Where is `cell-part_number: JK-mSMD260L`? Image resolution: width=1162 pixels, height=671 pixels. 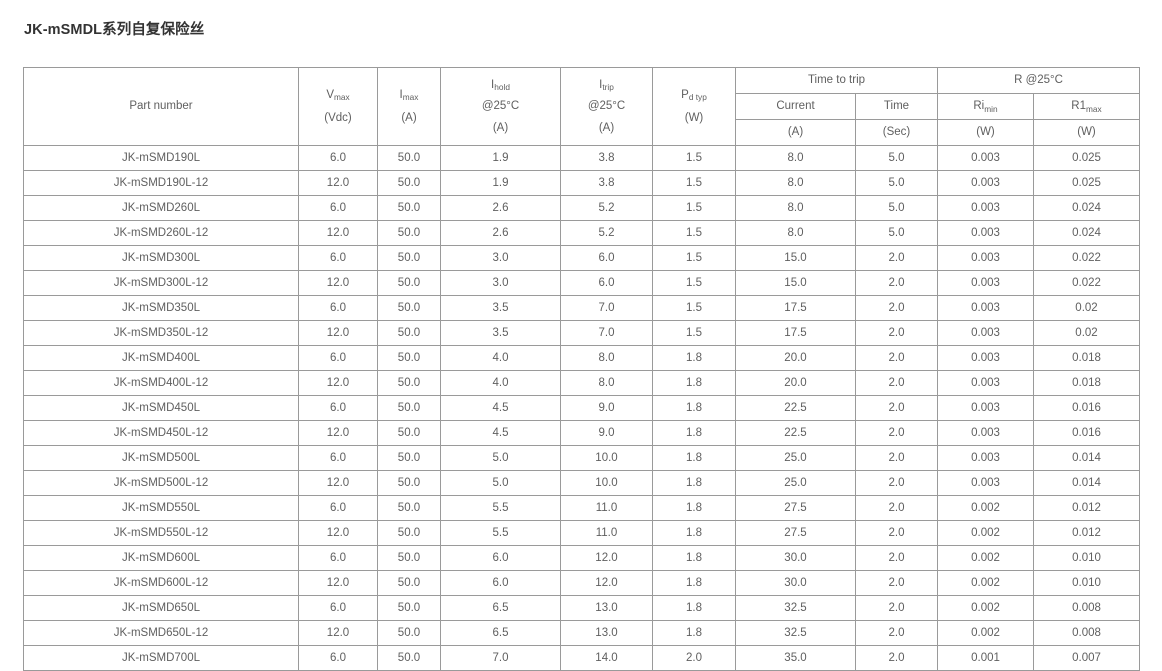 cell-part_number: JK-mSMD260L is located at coordinates (161, 208).